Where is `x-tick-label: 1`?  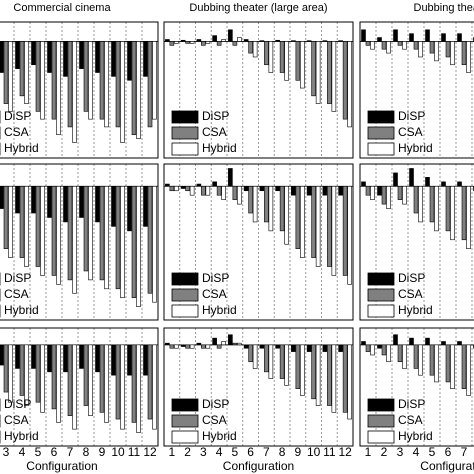 x-tick-label: 1 is located at coordinates (368, 452).